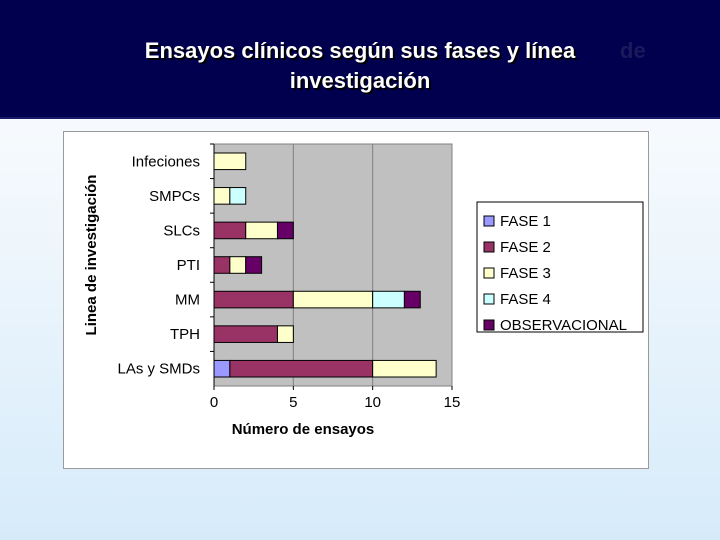 The image size is (720, 540). I want to click on legend-label: OBSERVACIONAL, so click(563, 325).